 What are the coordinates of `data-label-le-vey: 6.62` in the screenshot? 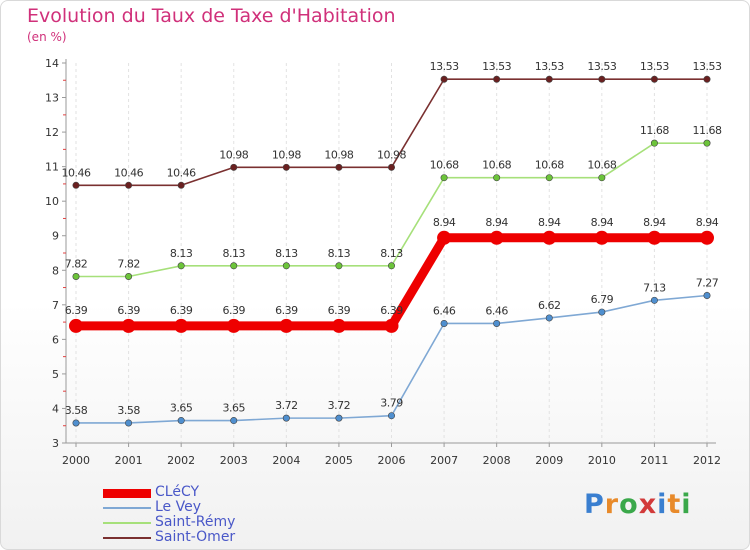 It's located at (549, 305).